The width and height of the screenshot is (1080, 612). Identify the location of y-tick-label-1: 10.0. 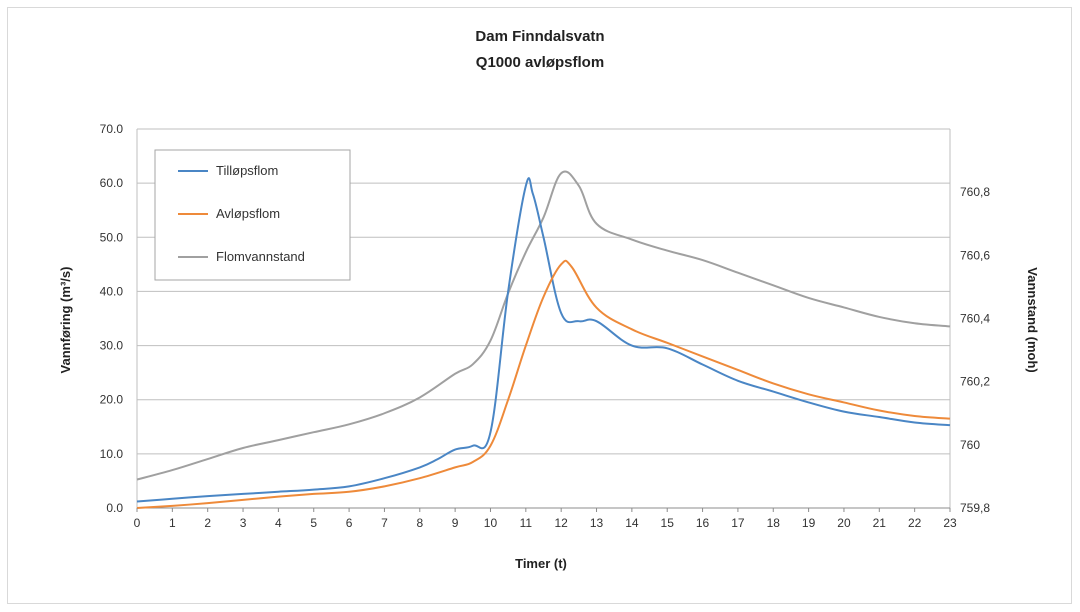
(112, 454).